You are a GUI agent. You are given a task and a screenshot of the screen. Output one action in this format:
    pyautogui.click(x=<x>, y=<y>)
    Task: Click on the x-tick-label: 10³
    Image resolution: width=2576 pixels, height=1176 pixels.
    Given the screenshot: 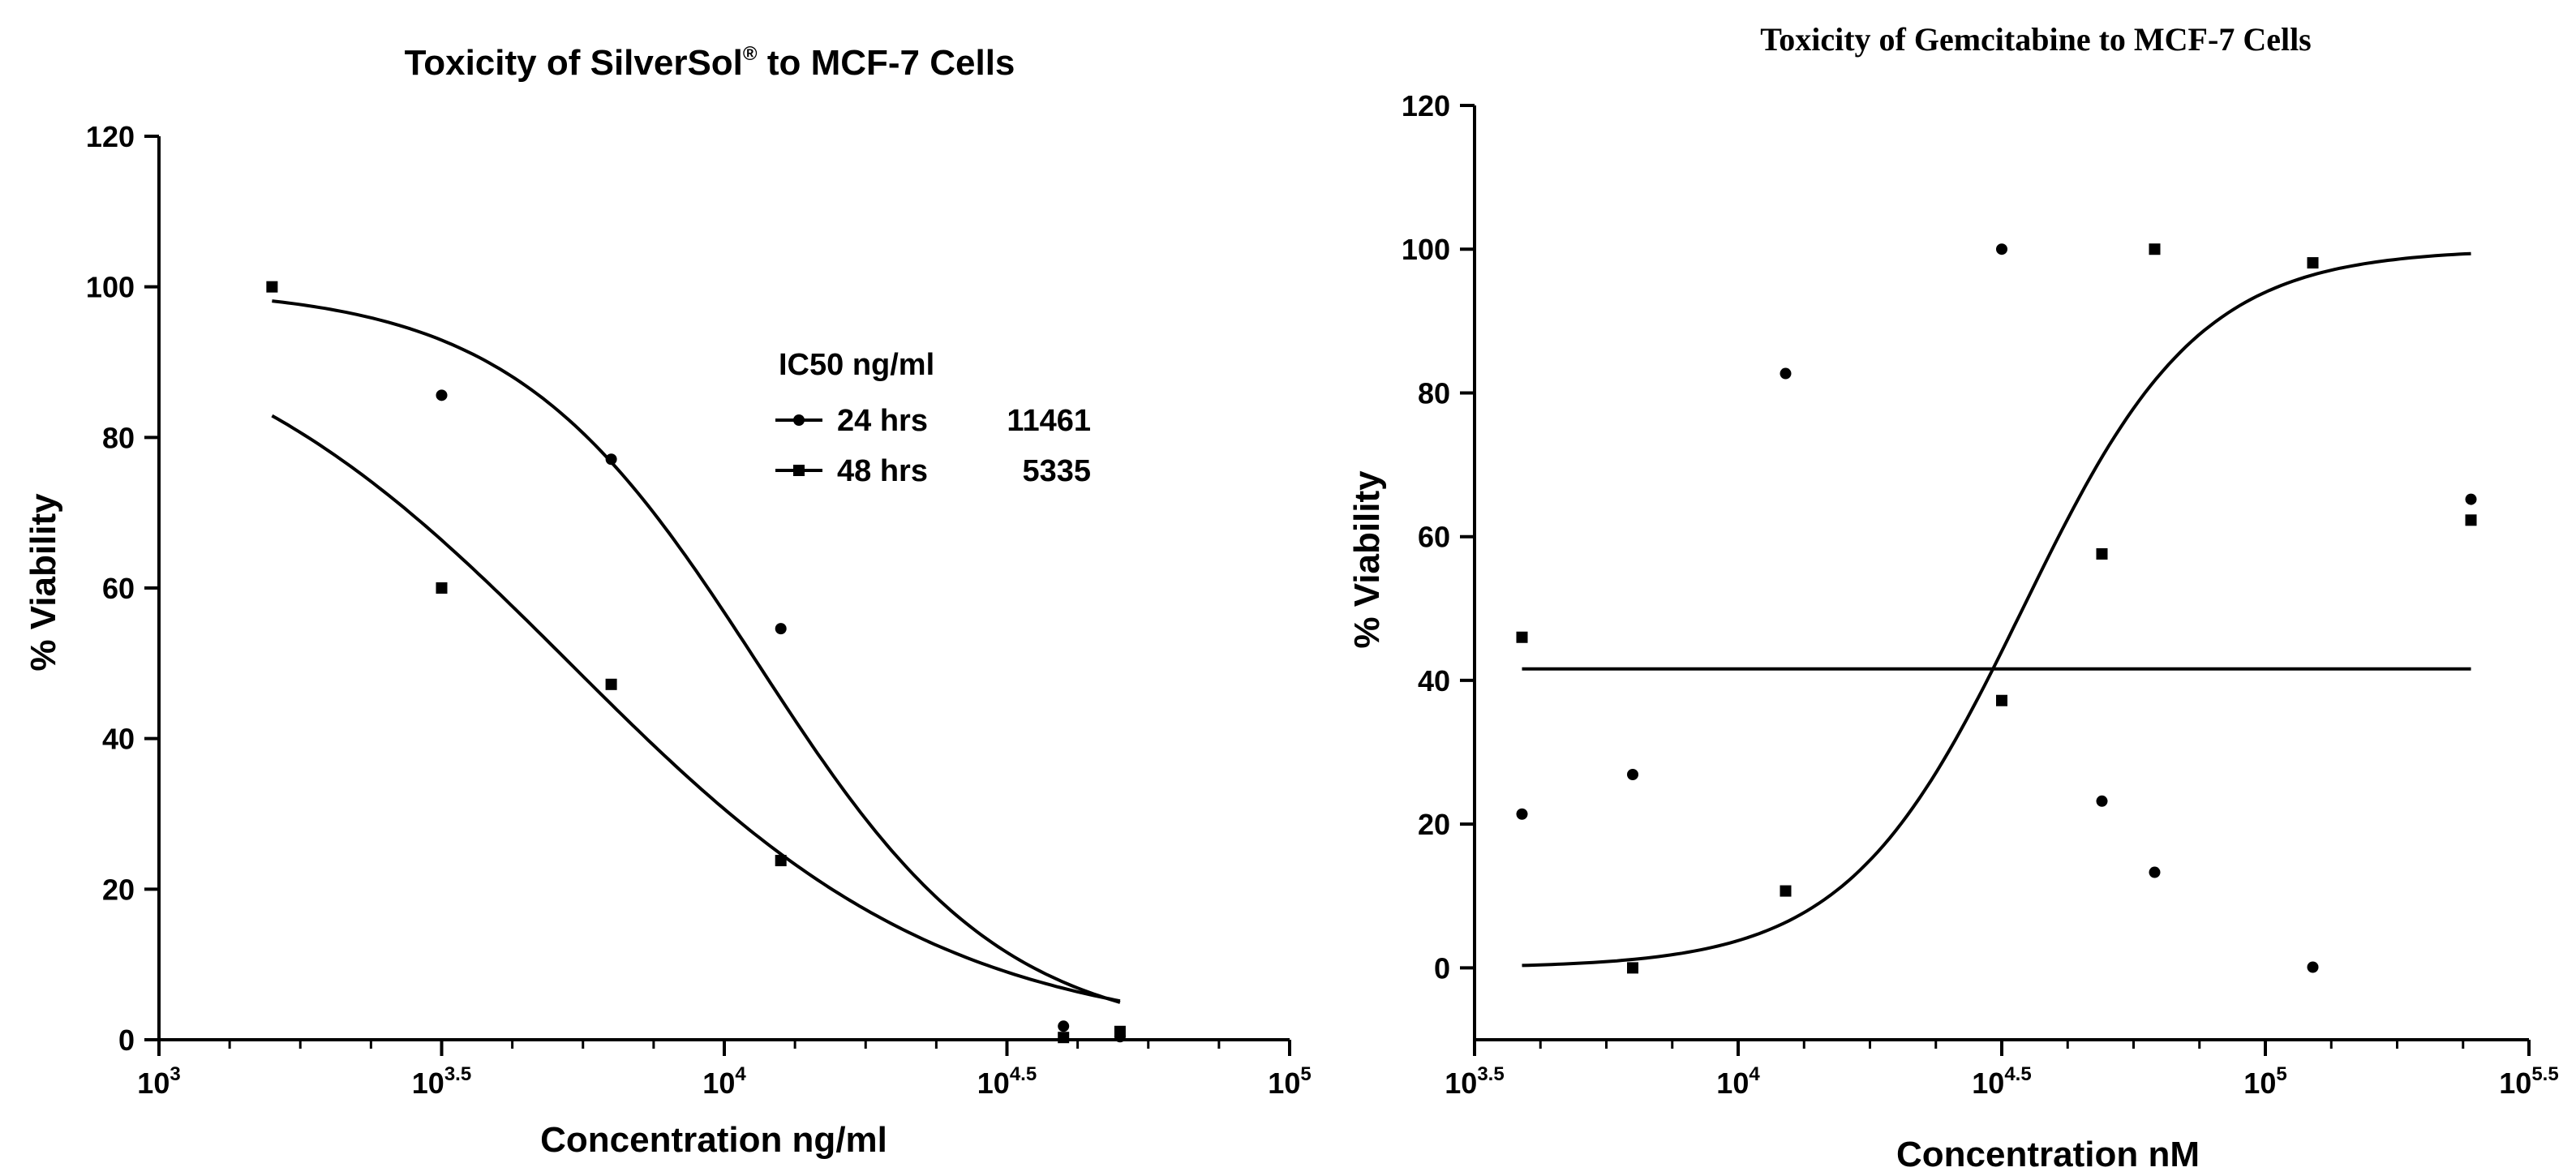 What is the action you would take?
    pyautogui.click(x=158, y=1081)
    